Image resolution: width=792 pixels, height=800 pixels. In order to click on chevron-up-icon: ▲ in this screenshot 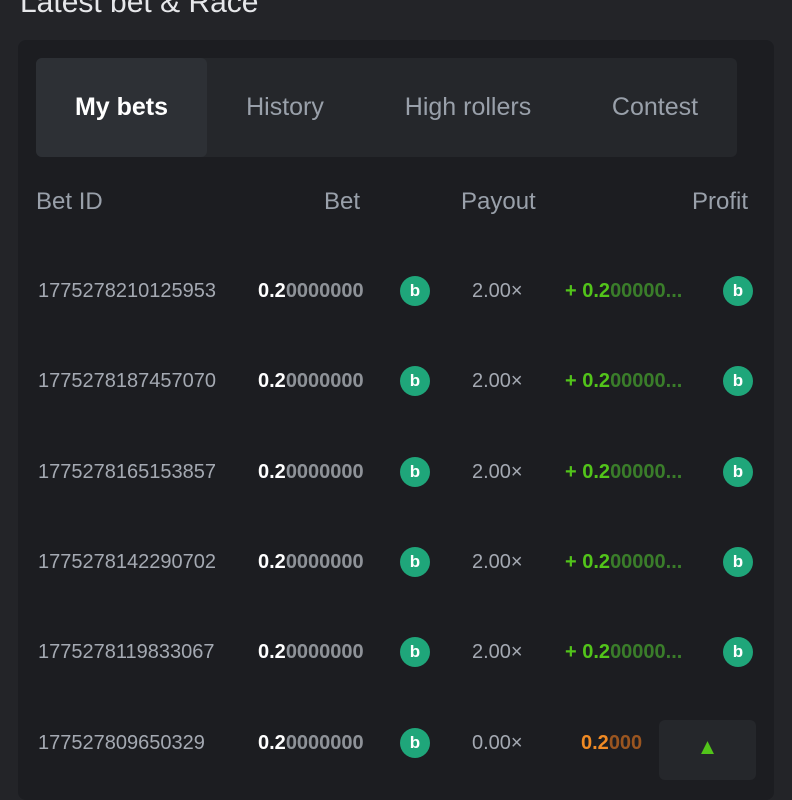, I will do `click(707, 746)`.